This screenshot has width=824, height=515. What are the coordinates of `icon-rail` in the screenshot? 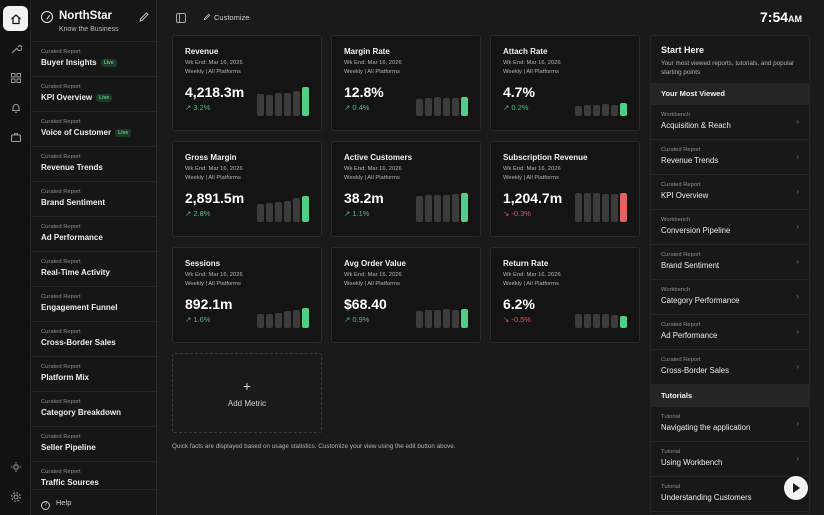 It's located at (15, 257).